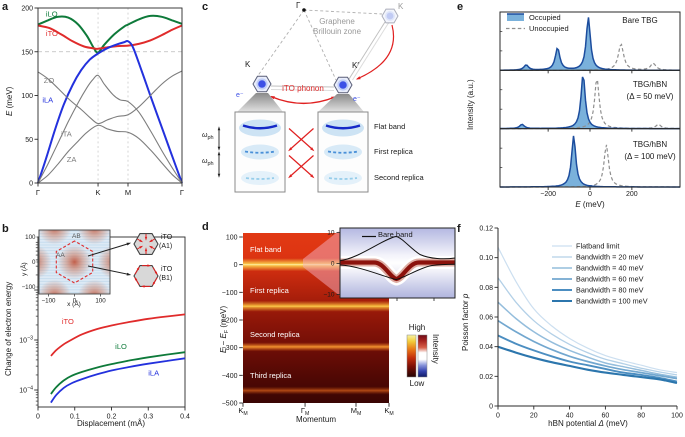 This screenshot has height=437, width=685. What do you see at coordinates (305, 411) in the screenshot?
I see `svg-text: ΓM` at bounding box center [305, 411].